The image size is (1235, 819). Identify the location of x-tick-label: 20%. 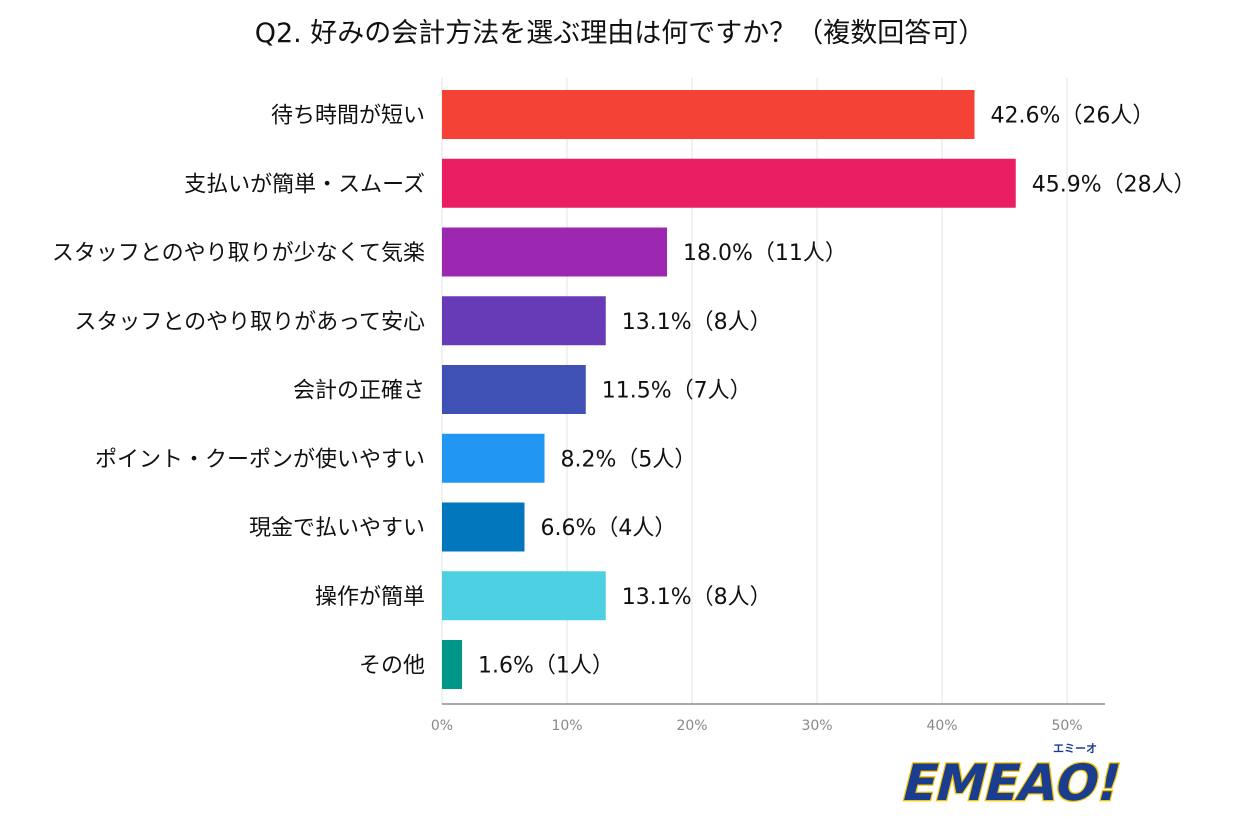
(691, 726).